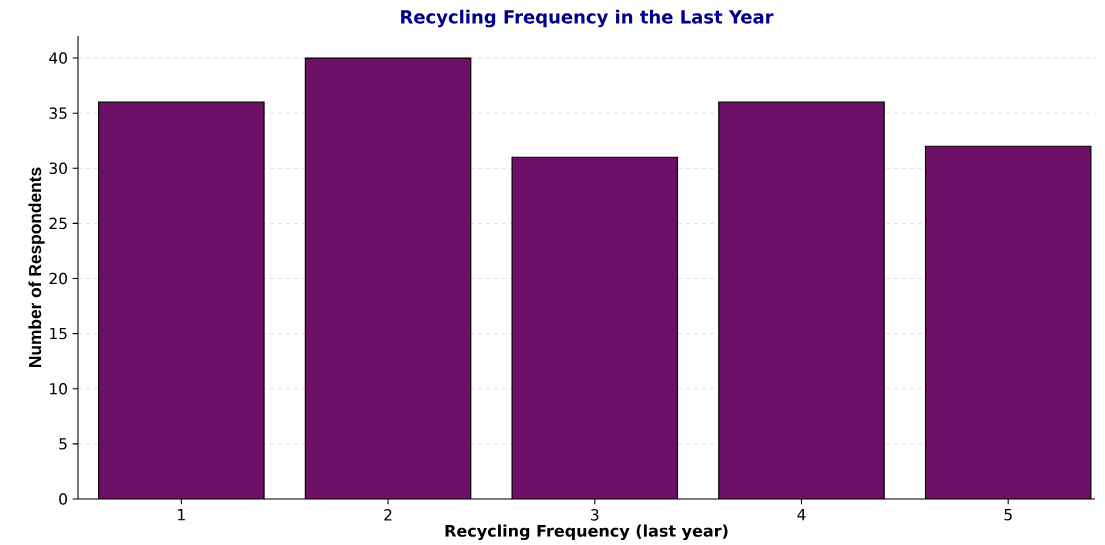 The width and height of the screenshot is (1105, 545). I want to click on x-tick-label: 3, so click(595, 515).